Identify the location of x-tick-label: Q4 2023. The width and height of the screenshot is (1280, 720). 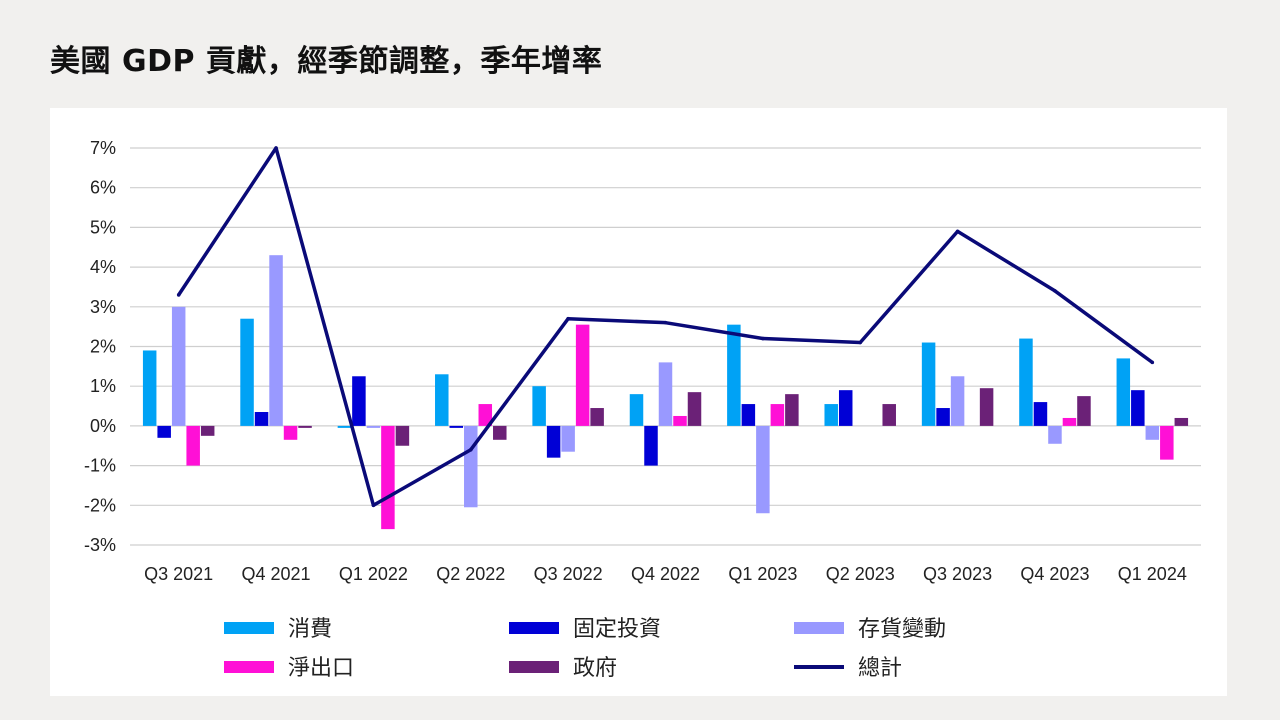
(1054, 574).